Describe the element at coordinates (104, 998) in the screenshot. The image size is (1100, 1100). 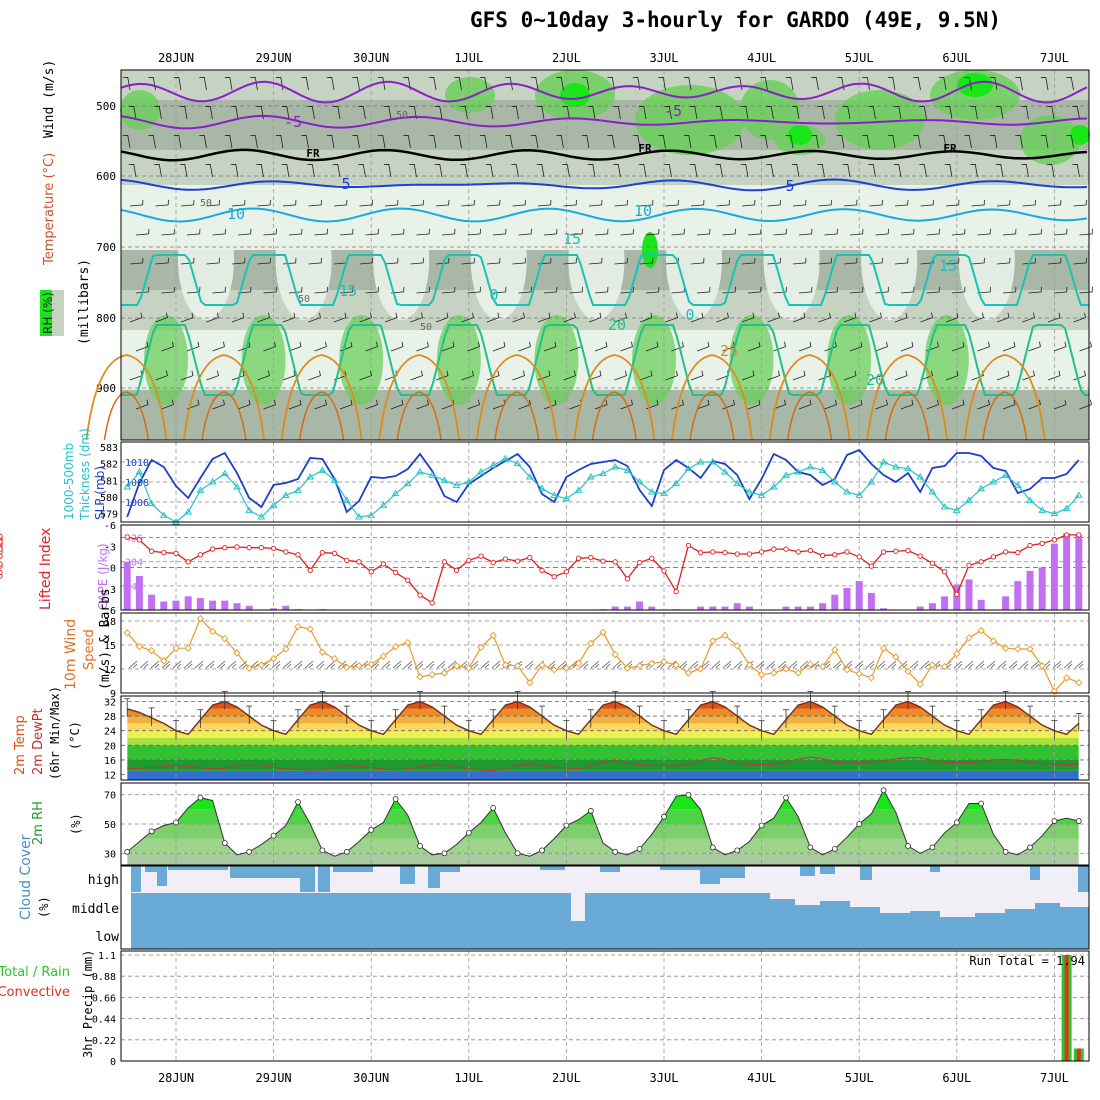
I see `precip-tick-label: 0.66` at that location.